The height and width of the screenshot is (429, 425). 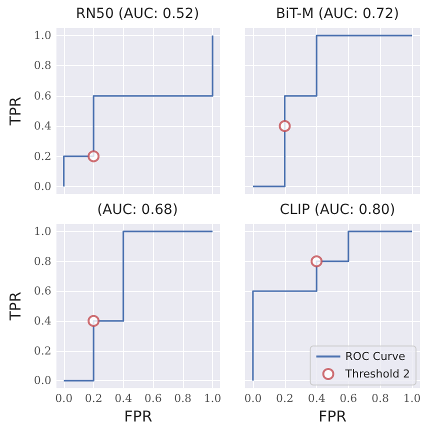 I want to click on line-series, so click(x=138, y=111).